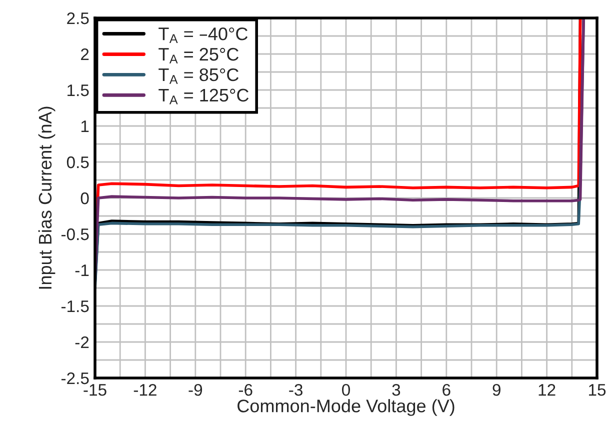  I want to click on y-tick-label: 2.5, so click(78, 18).